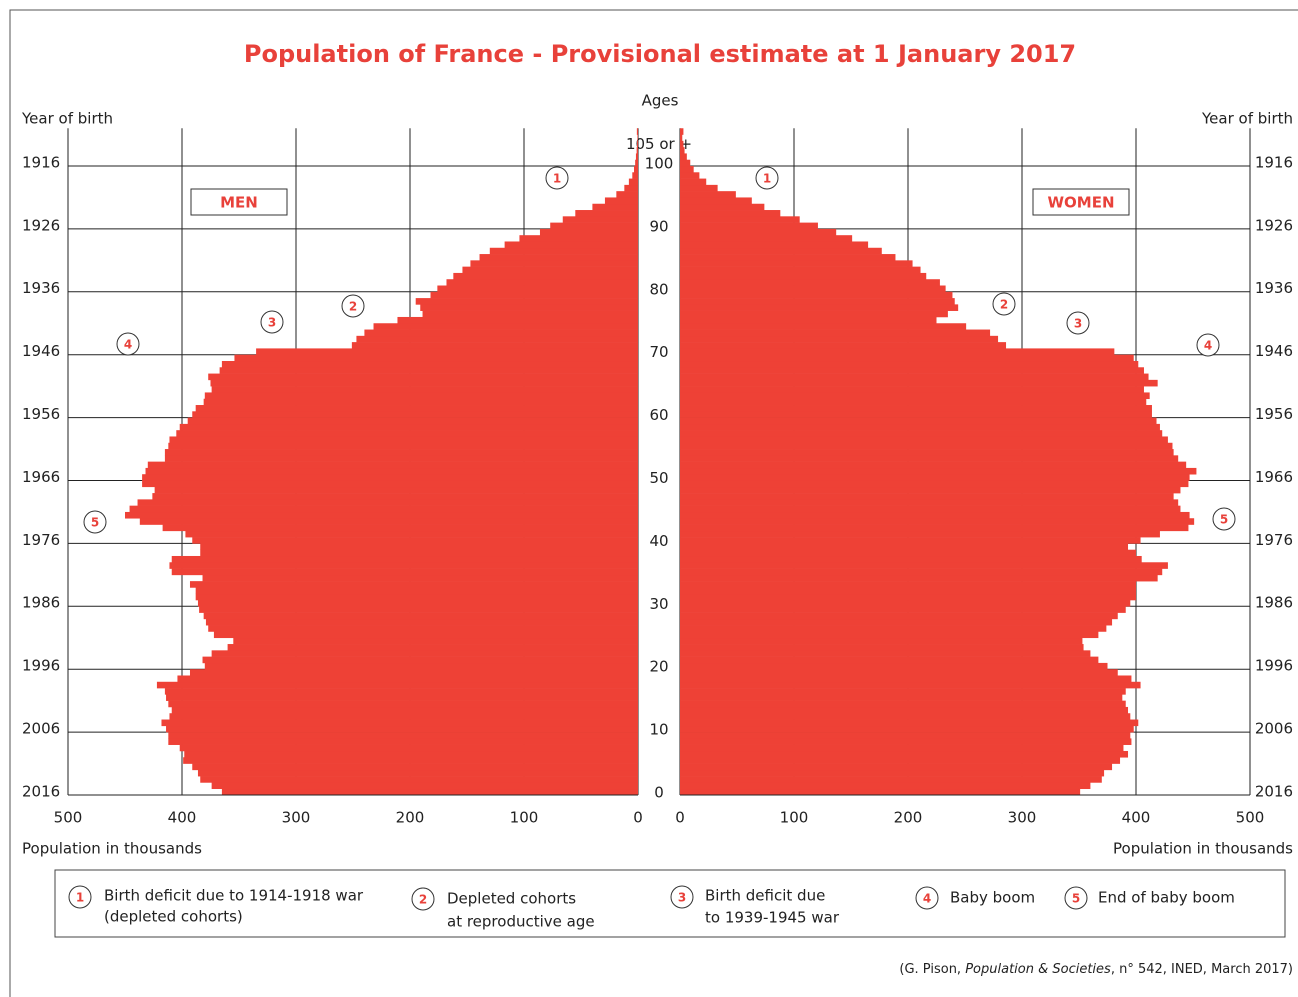  Describe the element at coordinates (524, 818) in the screenshot. I see `x-tick-label: 100` at that location.